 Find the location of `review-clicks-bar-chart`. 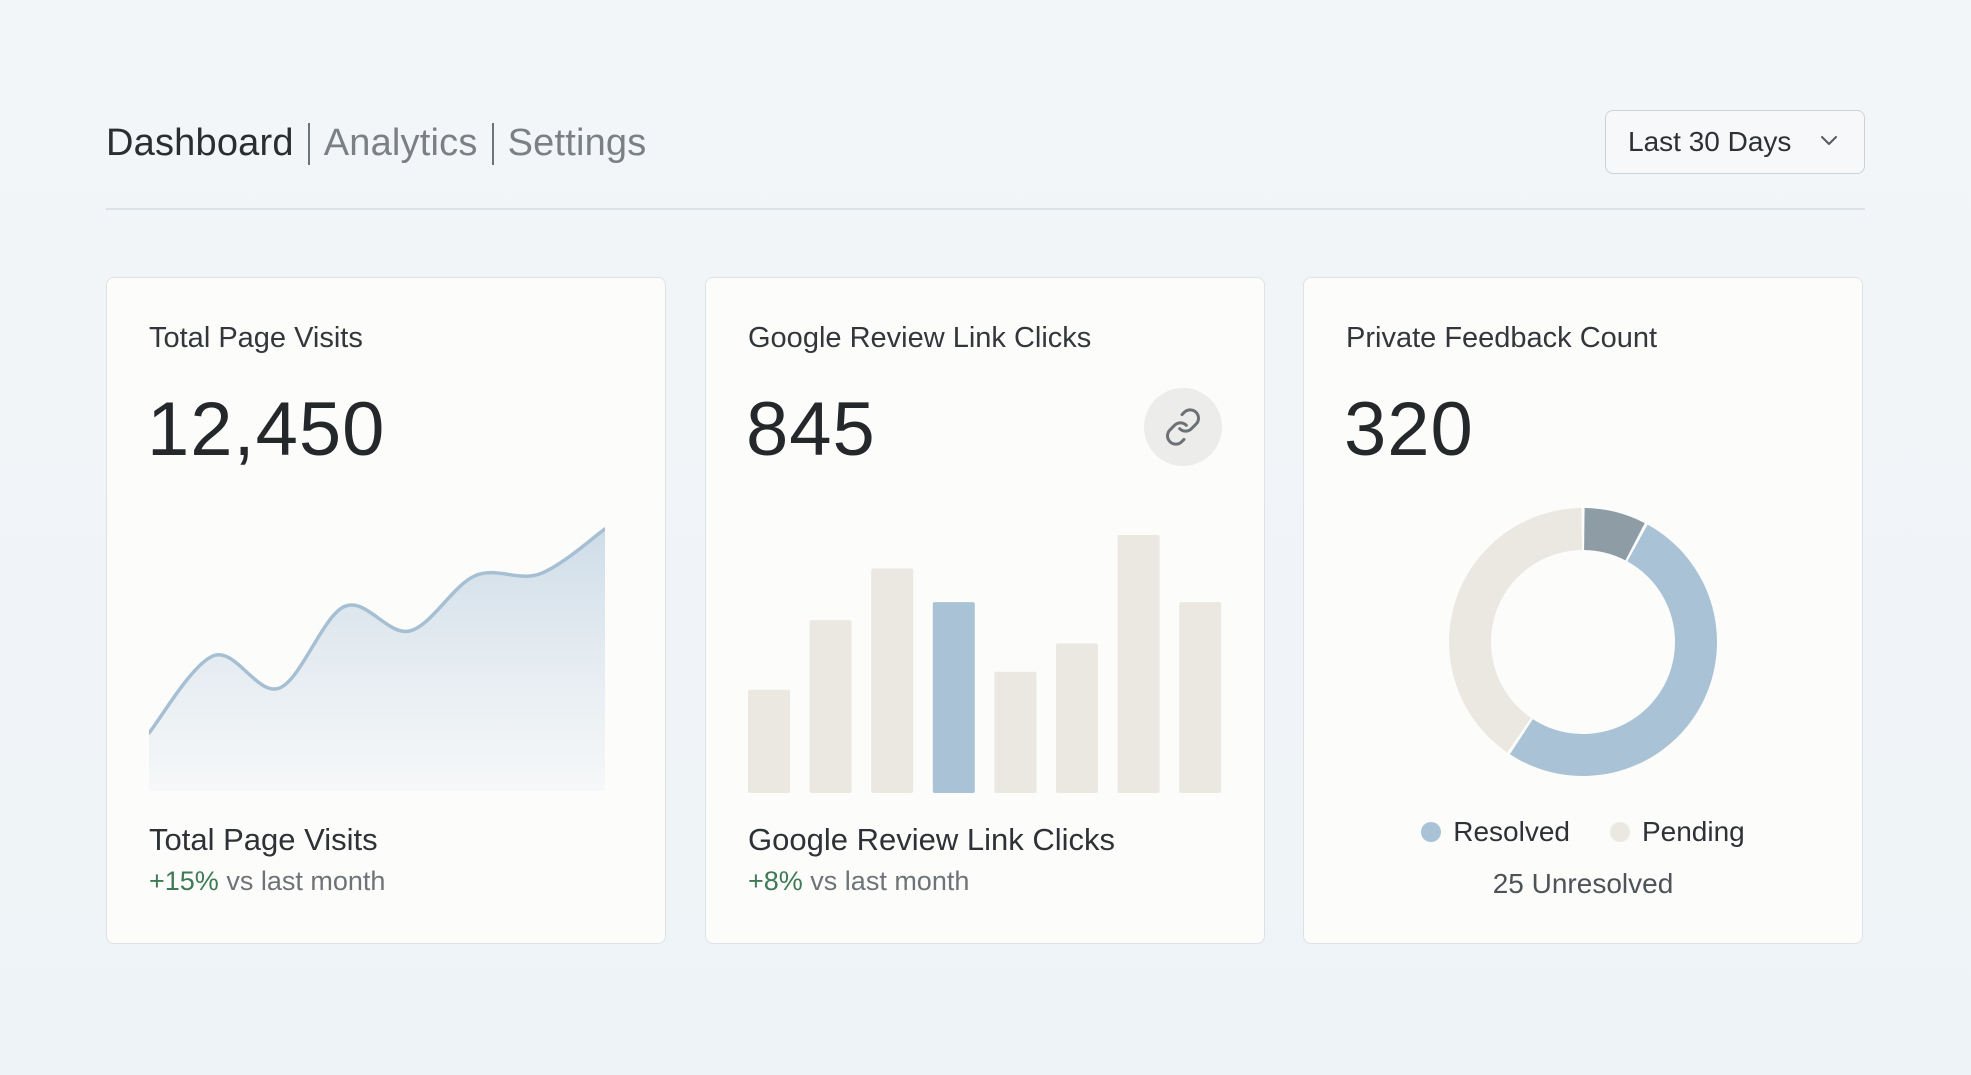

review-clicks-bar-chart is located at coordinates (985, 664).